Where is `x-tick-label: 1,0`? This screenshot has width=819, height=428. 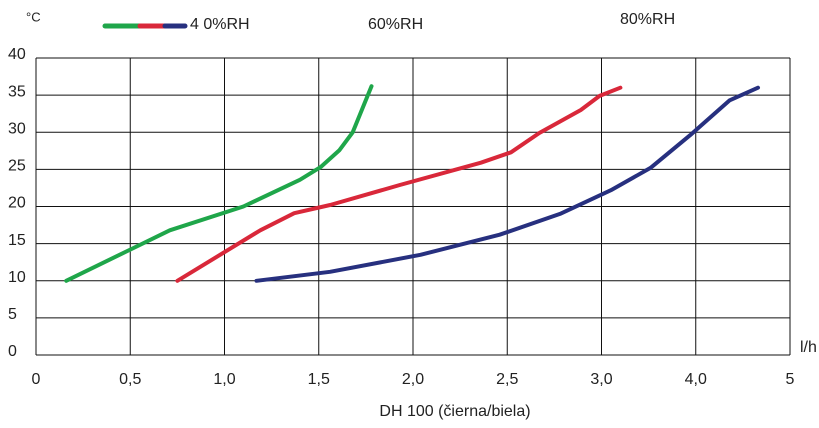
x-tick-label: 1,0 is located at coordinates (224, 379).